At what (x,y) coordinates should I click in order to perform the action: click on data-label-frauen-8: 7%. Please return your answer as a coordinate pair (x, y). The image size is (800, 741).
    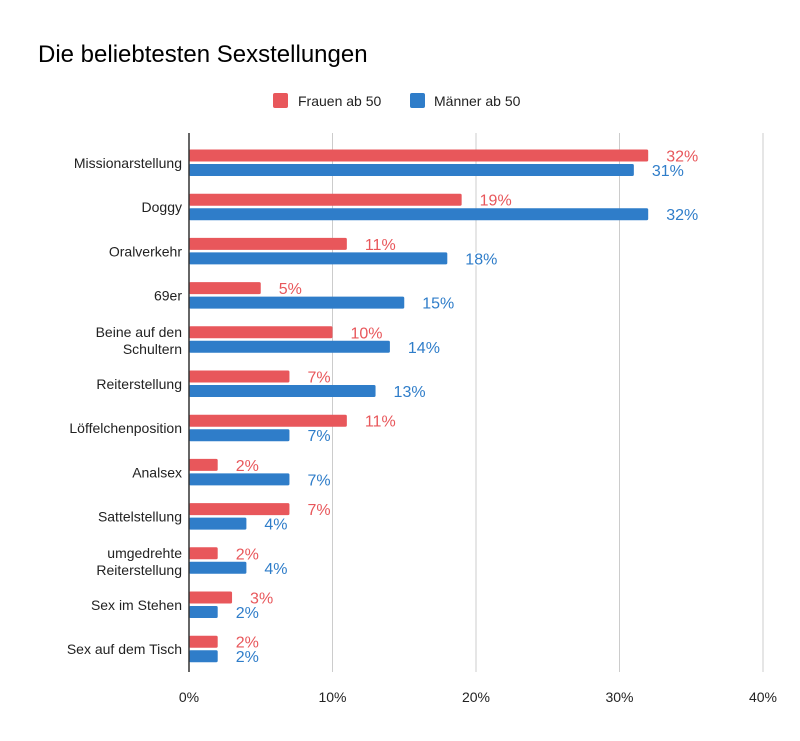
    Looking at the image, I should click on (318, 510).